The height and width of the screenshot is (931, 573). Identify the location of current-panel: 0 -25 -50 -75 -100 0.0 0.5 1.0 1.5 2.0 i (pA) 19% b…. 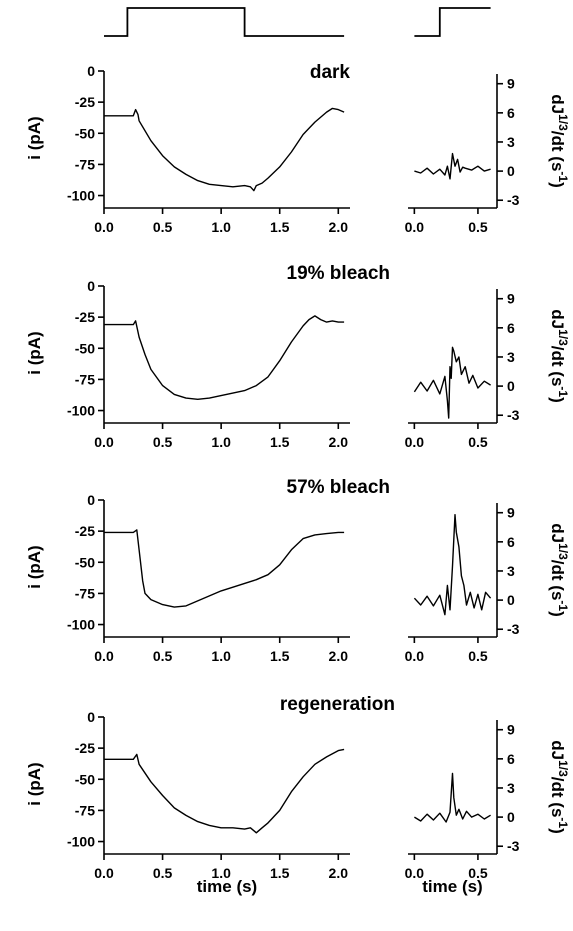
(207, 356).